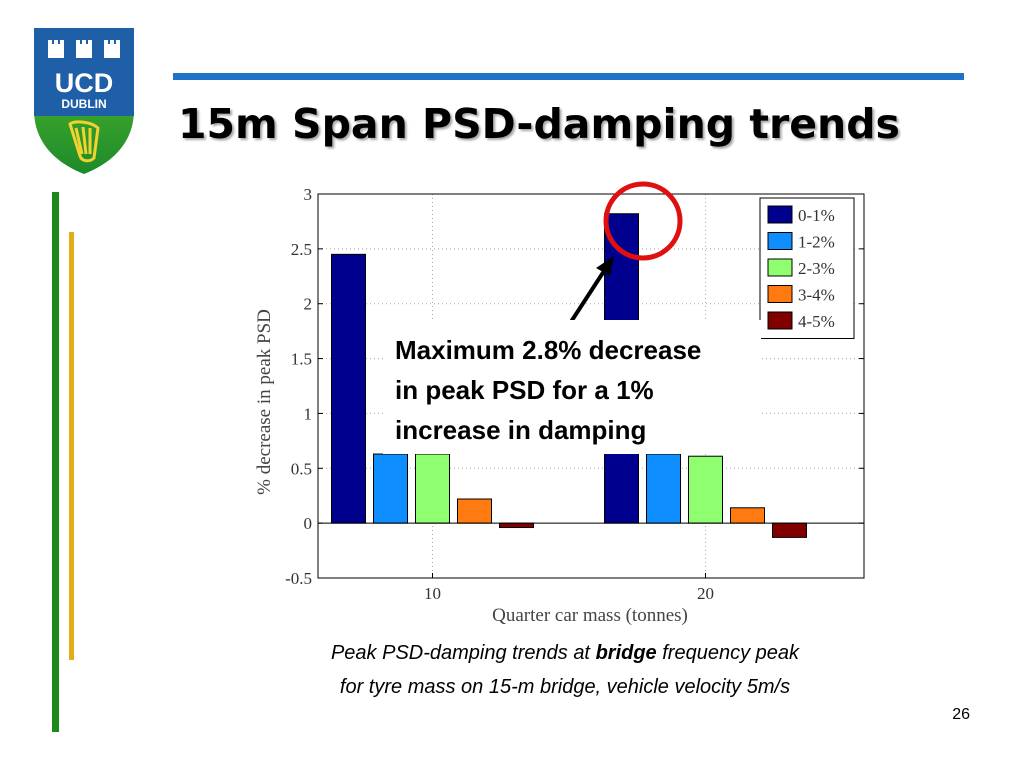 This screenshot has height=768, width=1024. I want to click on bar-1-2%-10, so click(390, 488).